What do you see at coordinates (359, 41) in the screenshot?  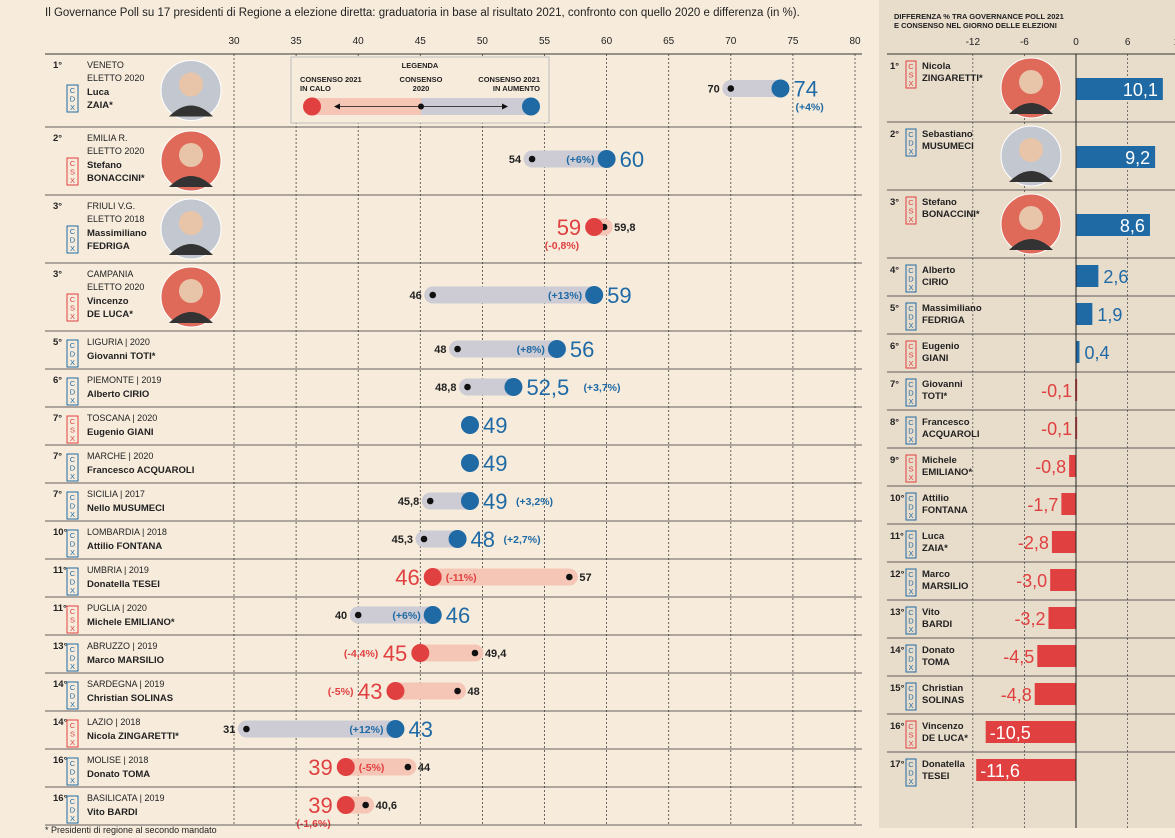 I see `x-tick-label: 40` at bounding box center [359, 41].